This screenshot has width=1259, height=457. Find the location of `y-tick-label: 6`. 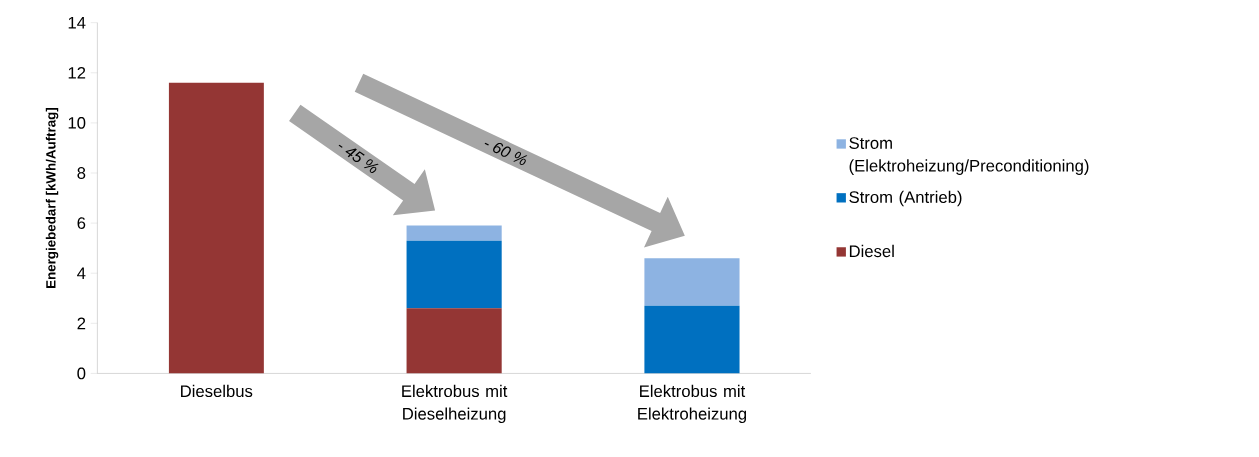

y-tick-label: 6 is located at coordinates (81, 222).